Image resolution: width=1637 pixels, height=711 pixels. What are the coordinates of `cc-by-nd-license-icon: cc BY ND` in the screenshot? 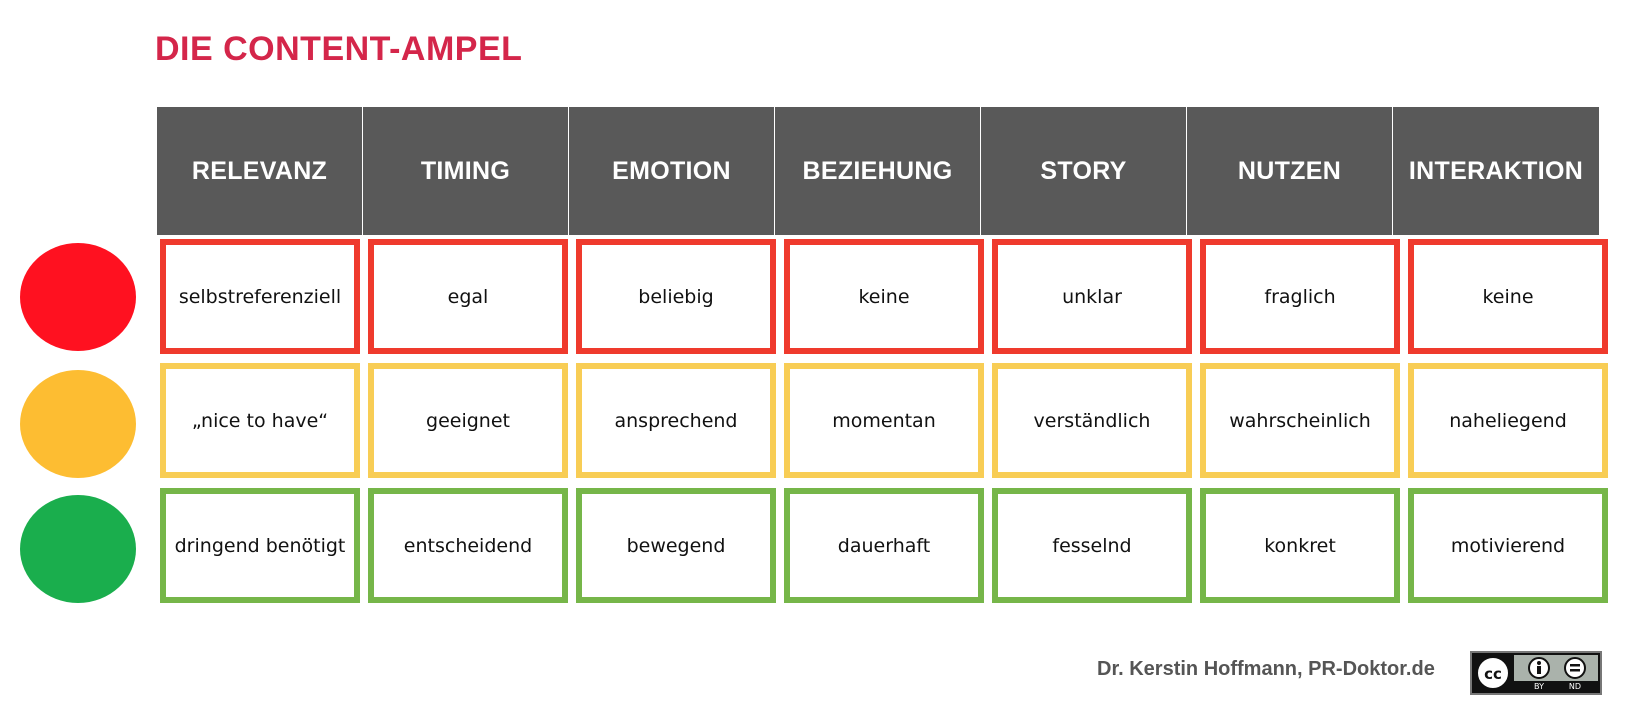 It's located at (1536, 673).